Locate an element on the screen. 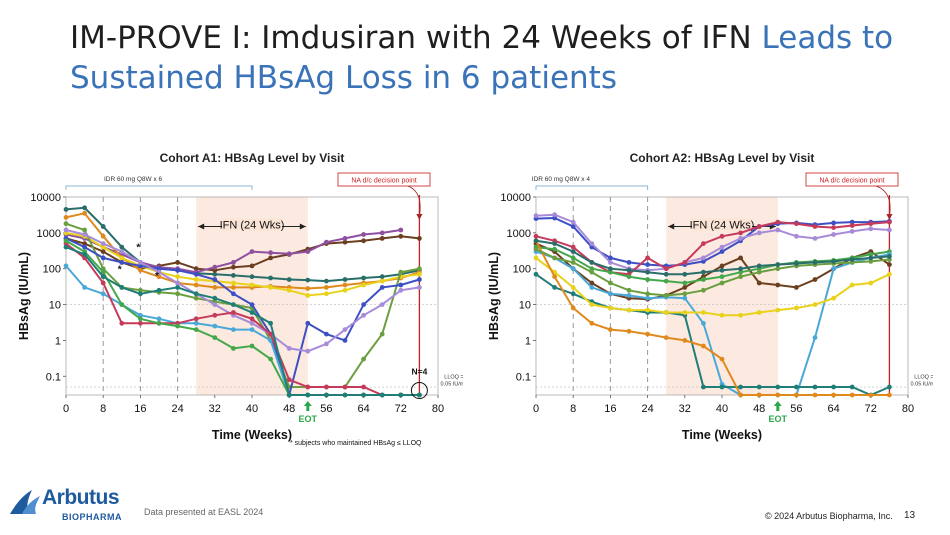  x-tick-label: 0 is located at coordinates (536, 409).